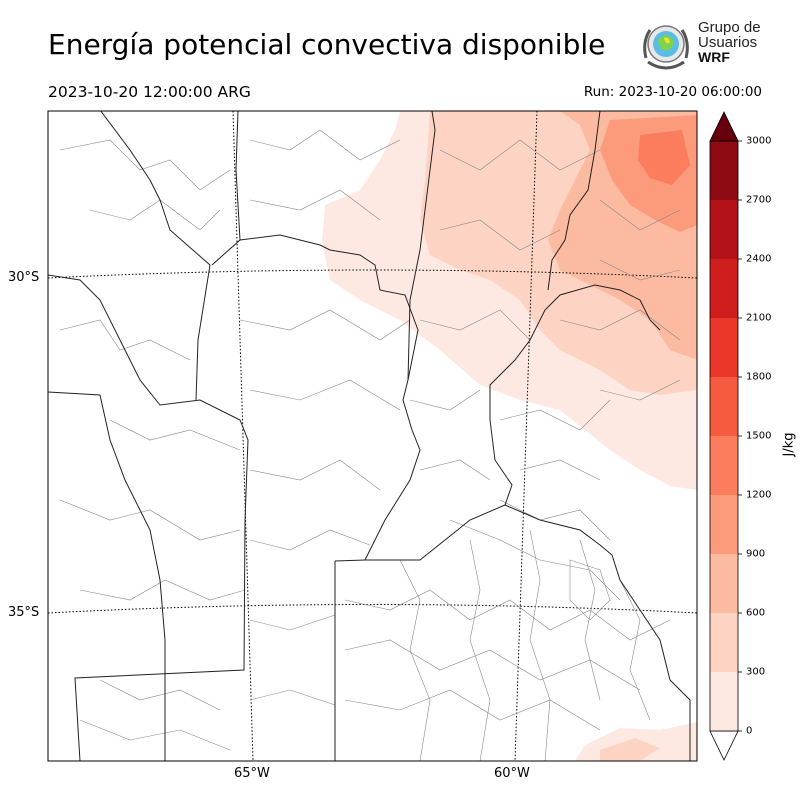 This screenshot has width=800, height=800. Describe the element at coordinates (759, 141) in the screenshot. I see `colorbar-tick: 3000` at that location.